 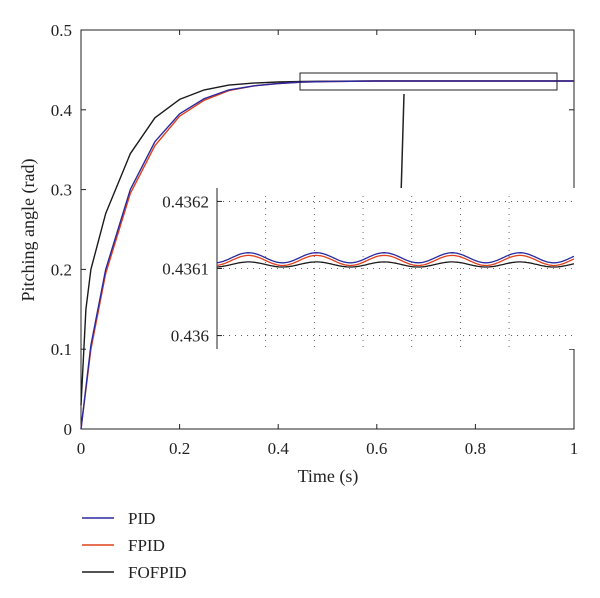 I want to click on inset-y-tick-label: 0.436, so click(x=190, y=336).